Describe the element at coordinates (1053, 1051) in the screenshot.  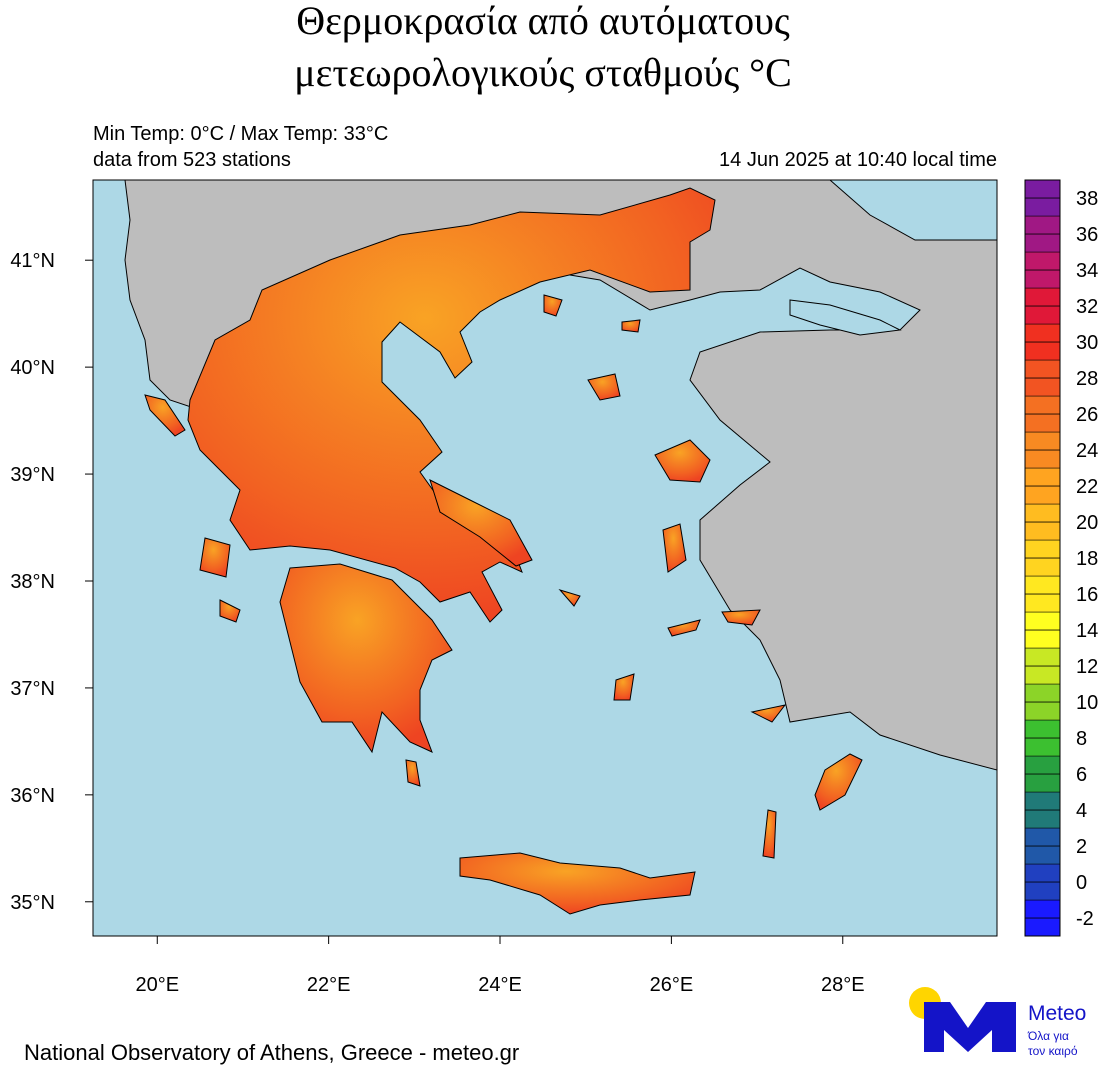
I see `logo-tagline: τον καιρό` at that location.